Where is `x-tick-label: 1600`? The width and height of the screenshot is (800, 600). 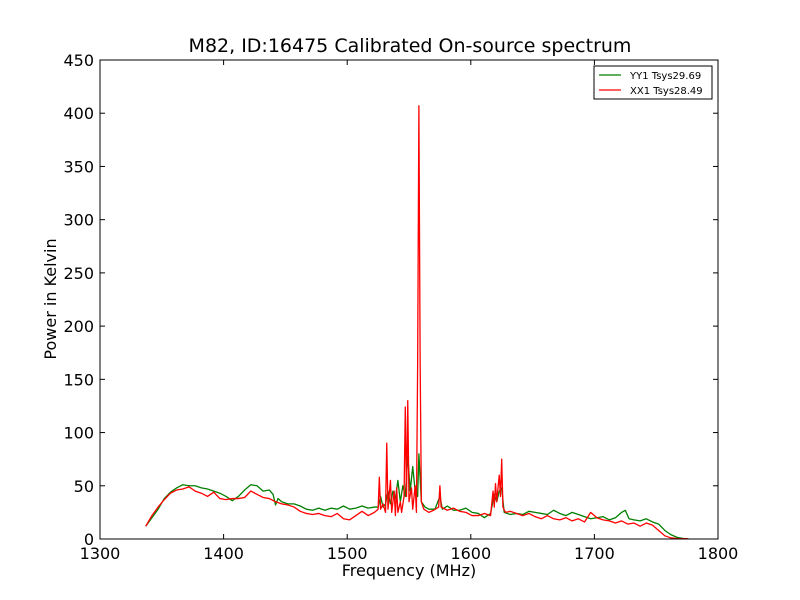 x-tick-label: 1600 is located at coordinates (470, 553).